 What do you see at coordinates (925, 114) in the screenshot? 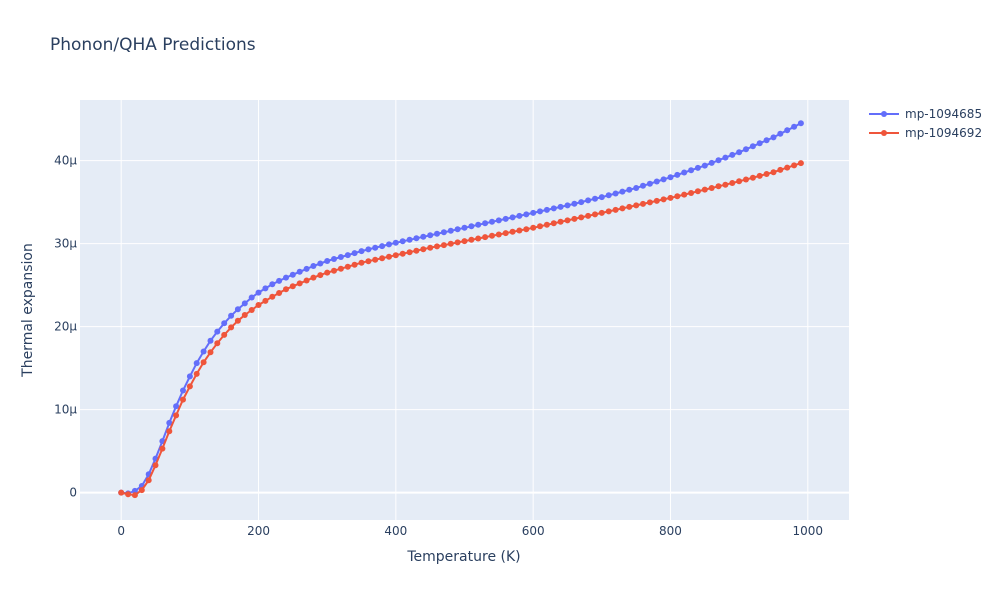
I see `legend-item-mp-1094685: mp-1094685` at bounding box center [925, 114].